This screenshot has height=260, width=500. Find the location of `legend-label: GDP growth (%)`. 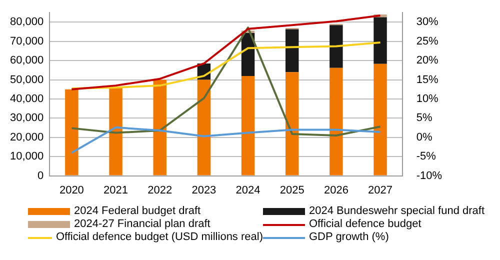

legend-label: GDP growth (%) is located at coordinates (349, 237).